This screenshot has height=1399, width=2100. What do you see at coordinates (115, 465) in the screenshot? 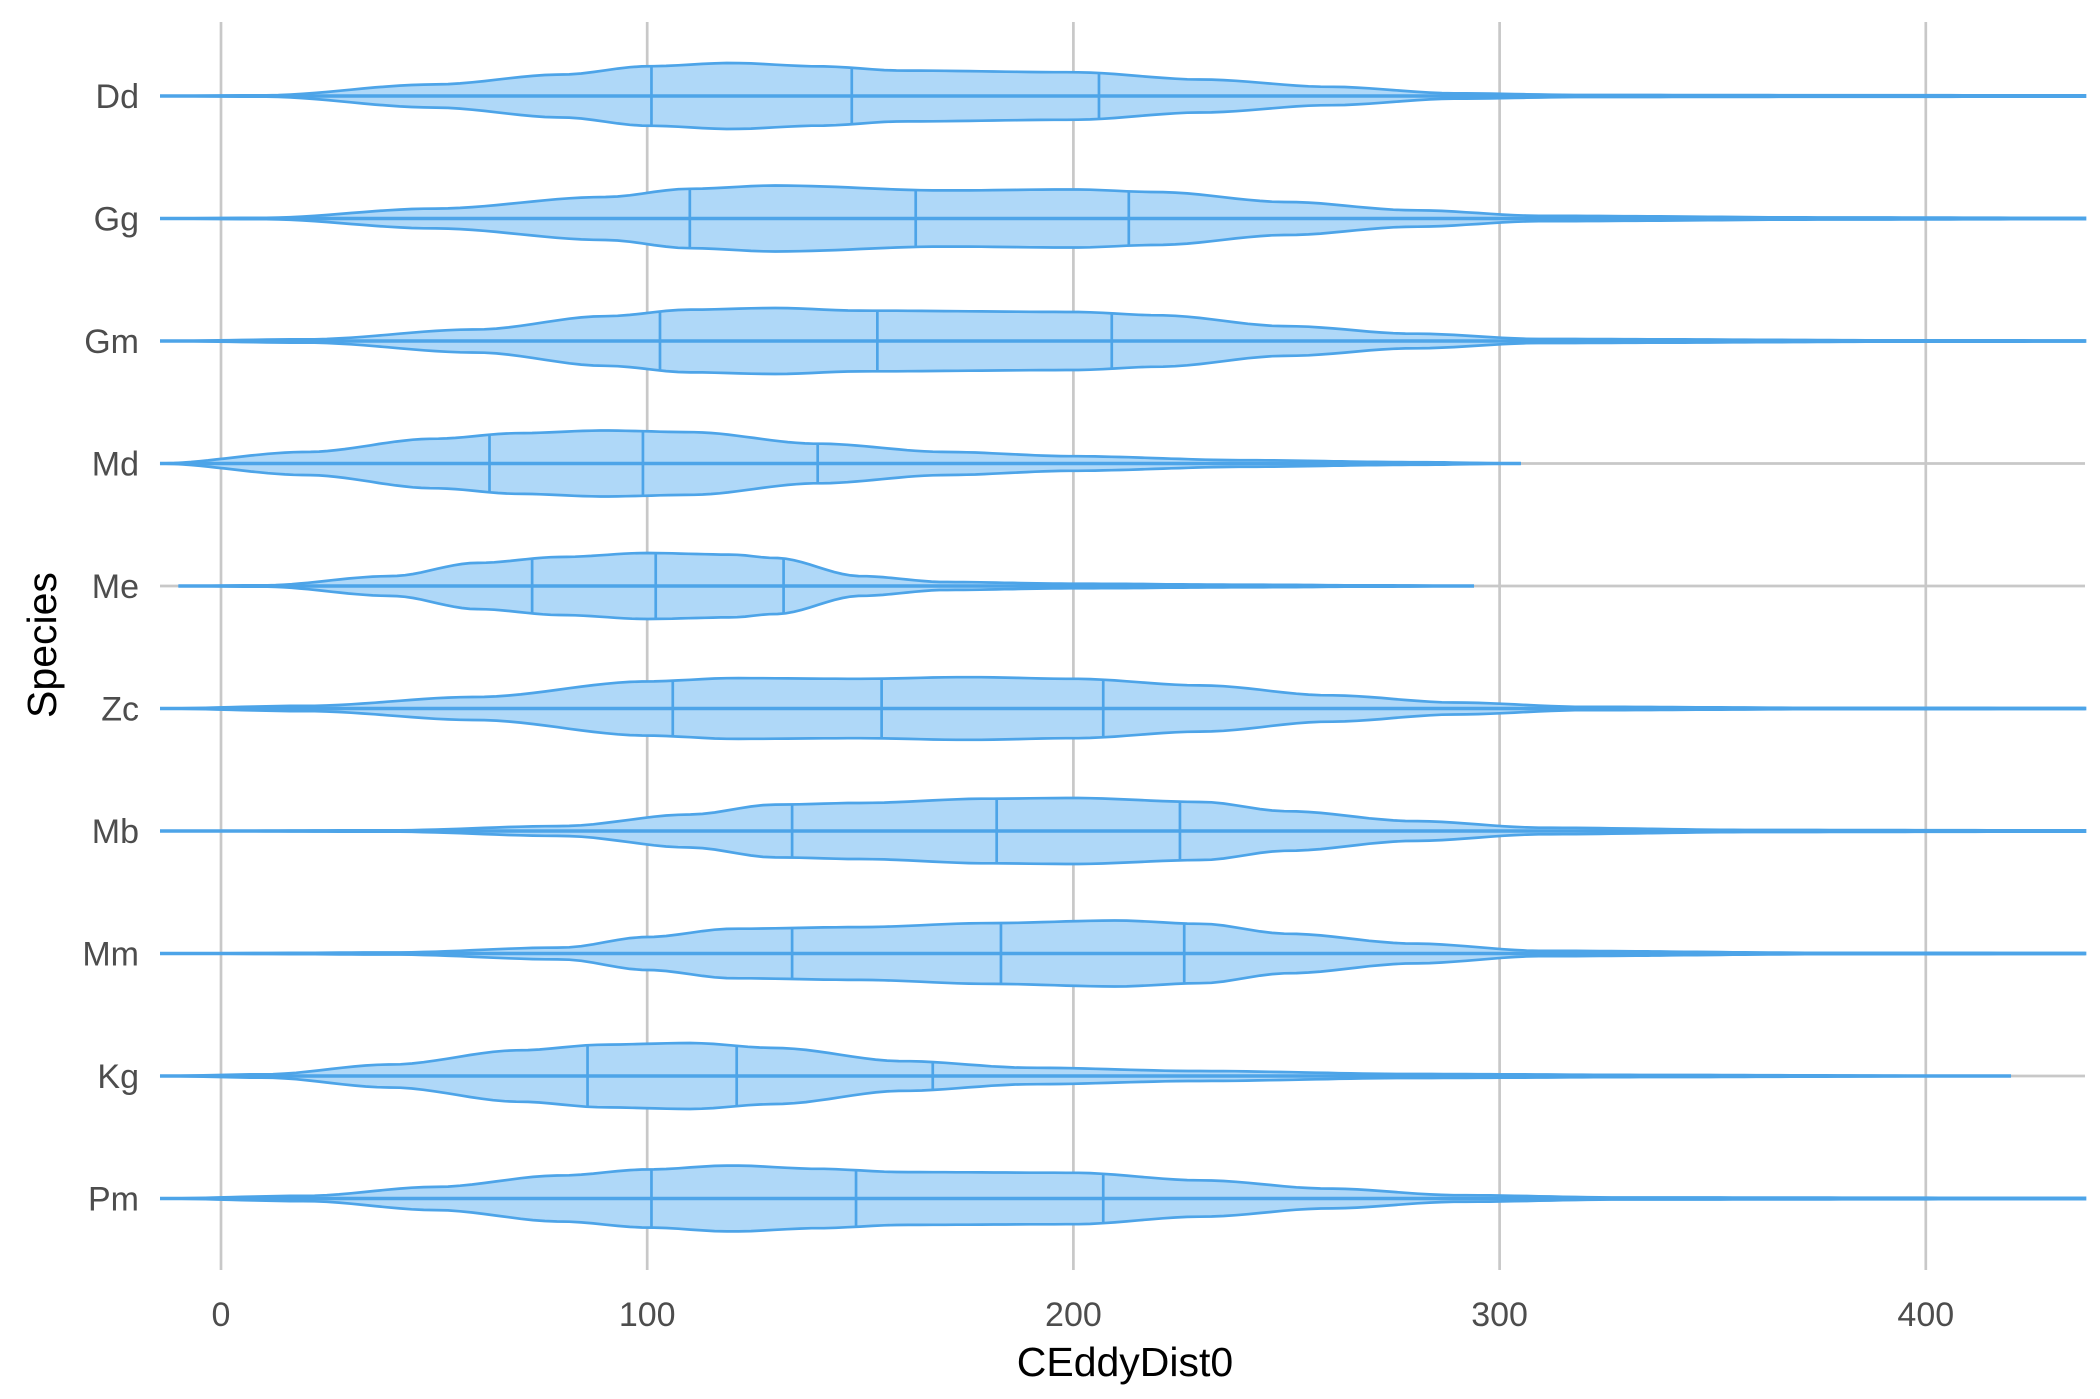
I see `y-tick-label-Md: Md` at bounding box center [115, 465].